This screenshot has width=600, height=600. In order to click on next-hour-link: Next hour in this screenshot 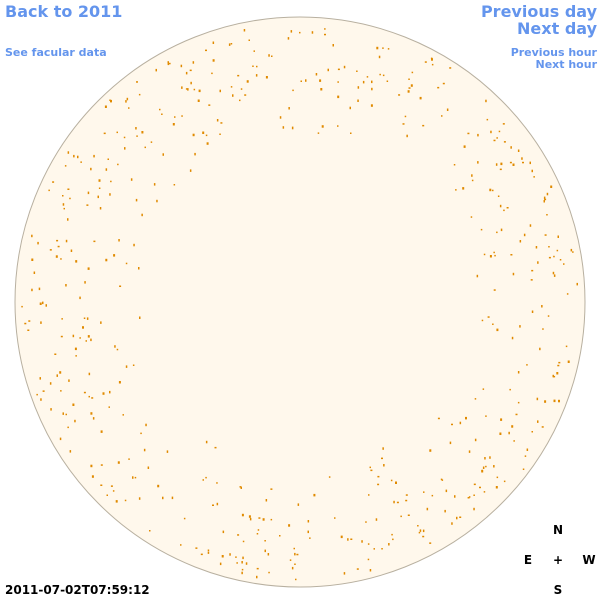, I will do `click(567, 64)`.